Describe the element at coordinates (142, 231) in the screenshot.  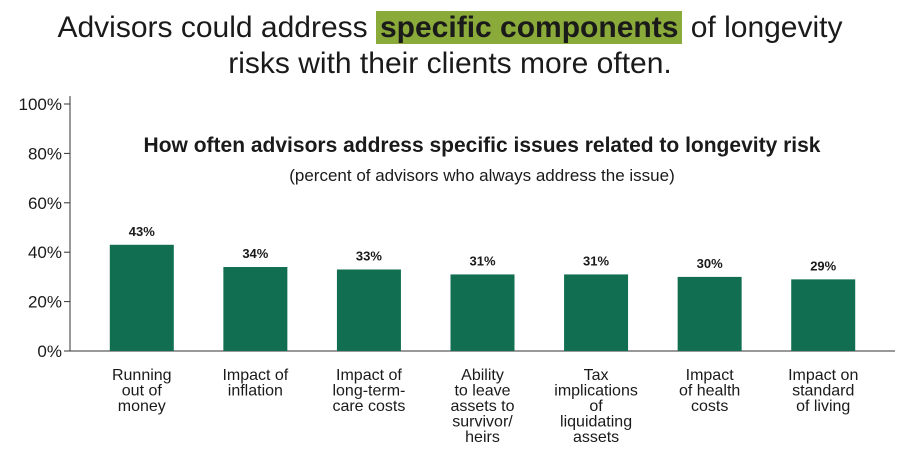
I see `bar-value-label: 43%` at that location.